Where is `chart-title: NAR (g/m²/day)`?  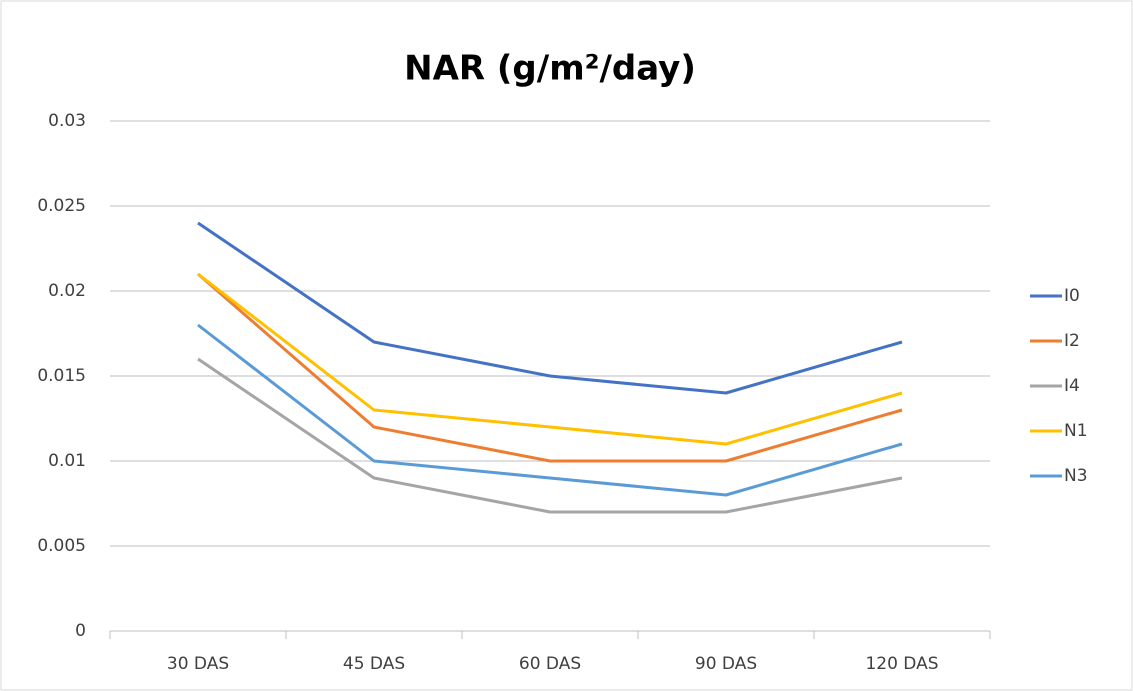
chart-title: NAR (g/m²/day) is located at coordinates (550, 69).